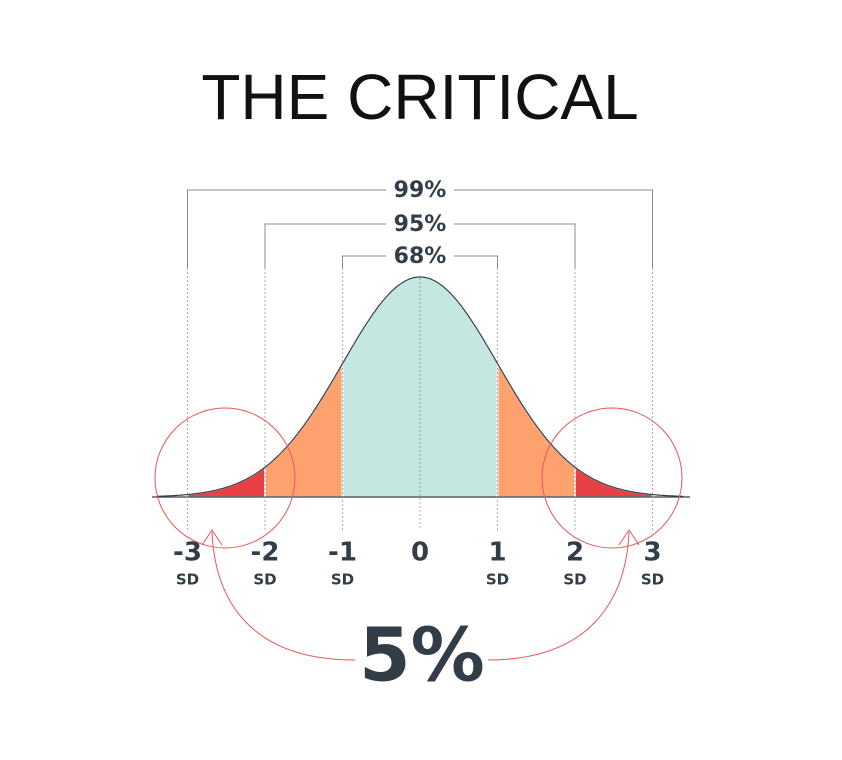  What do you see at coordinates (652, 553) in the screenshot?
I see `axis-number: 3` at bounding box center [652, 553].